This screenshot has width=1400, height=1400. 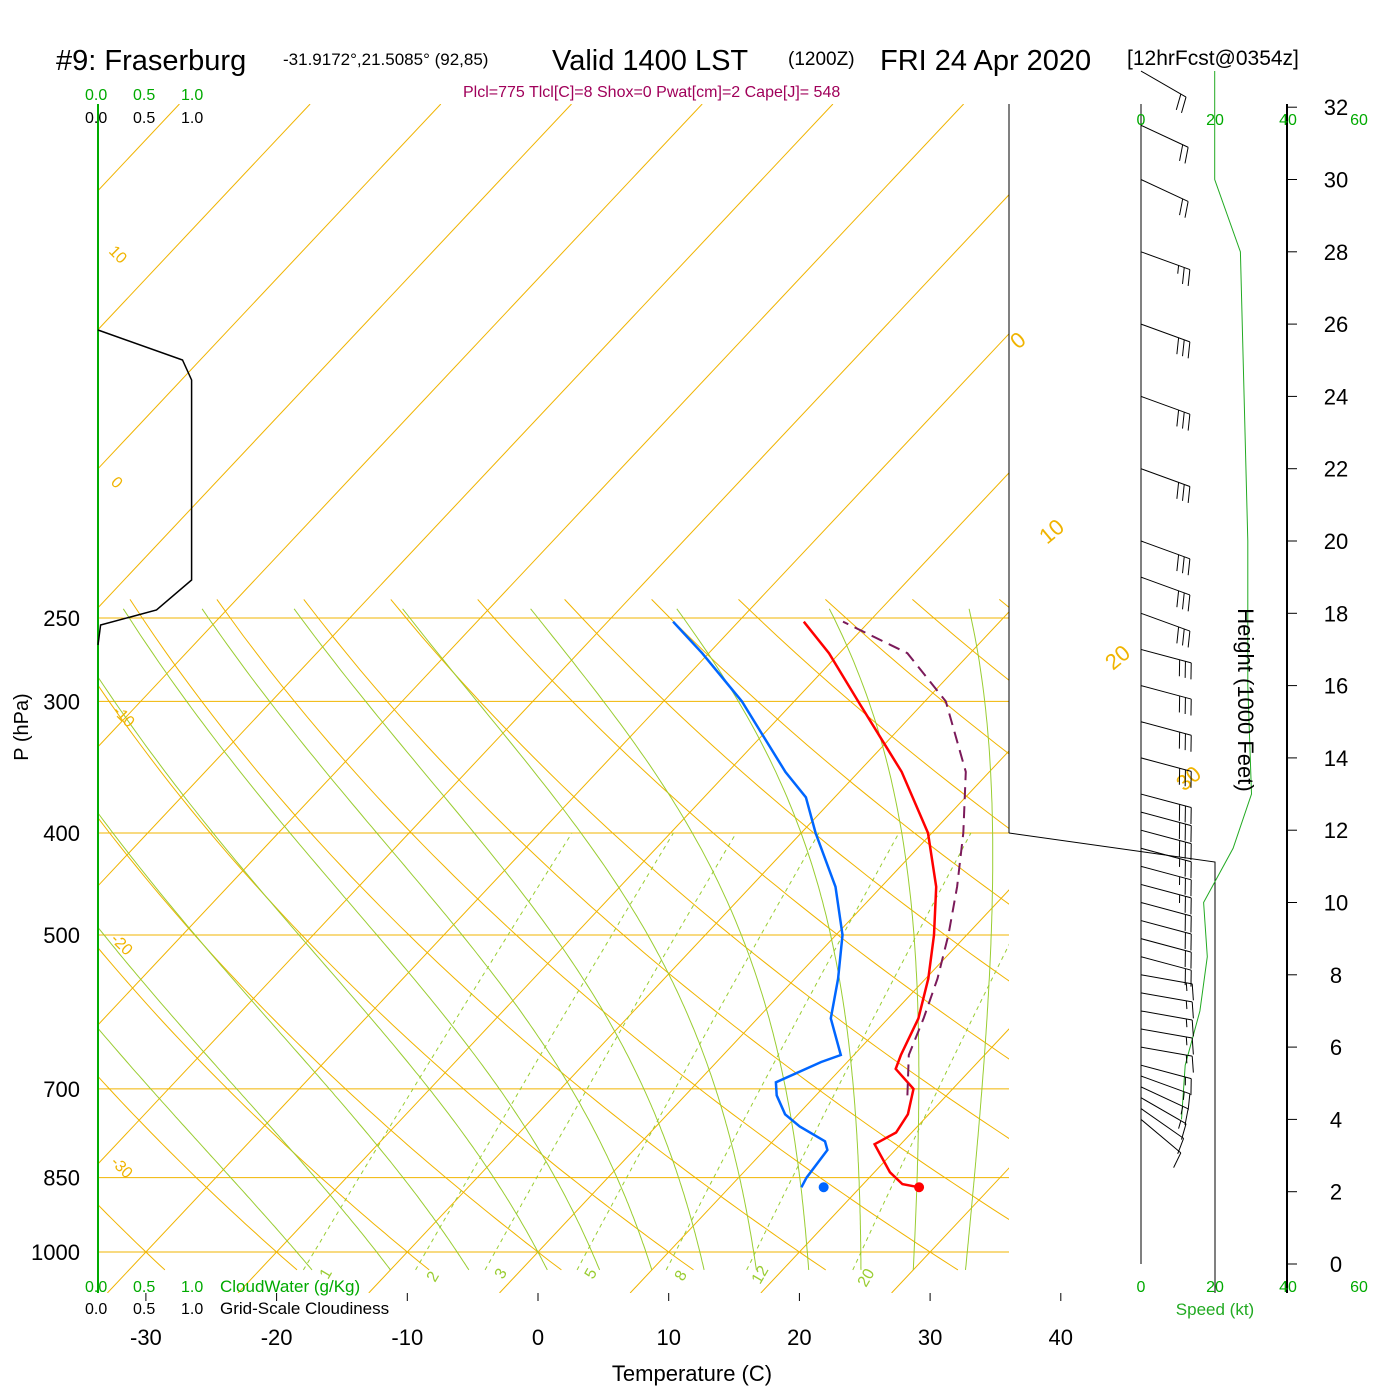 I want to click on speed-tick-bottom: 20, so click(x=1215, y=1287).